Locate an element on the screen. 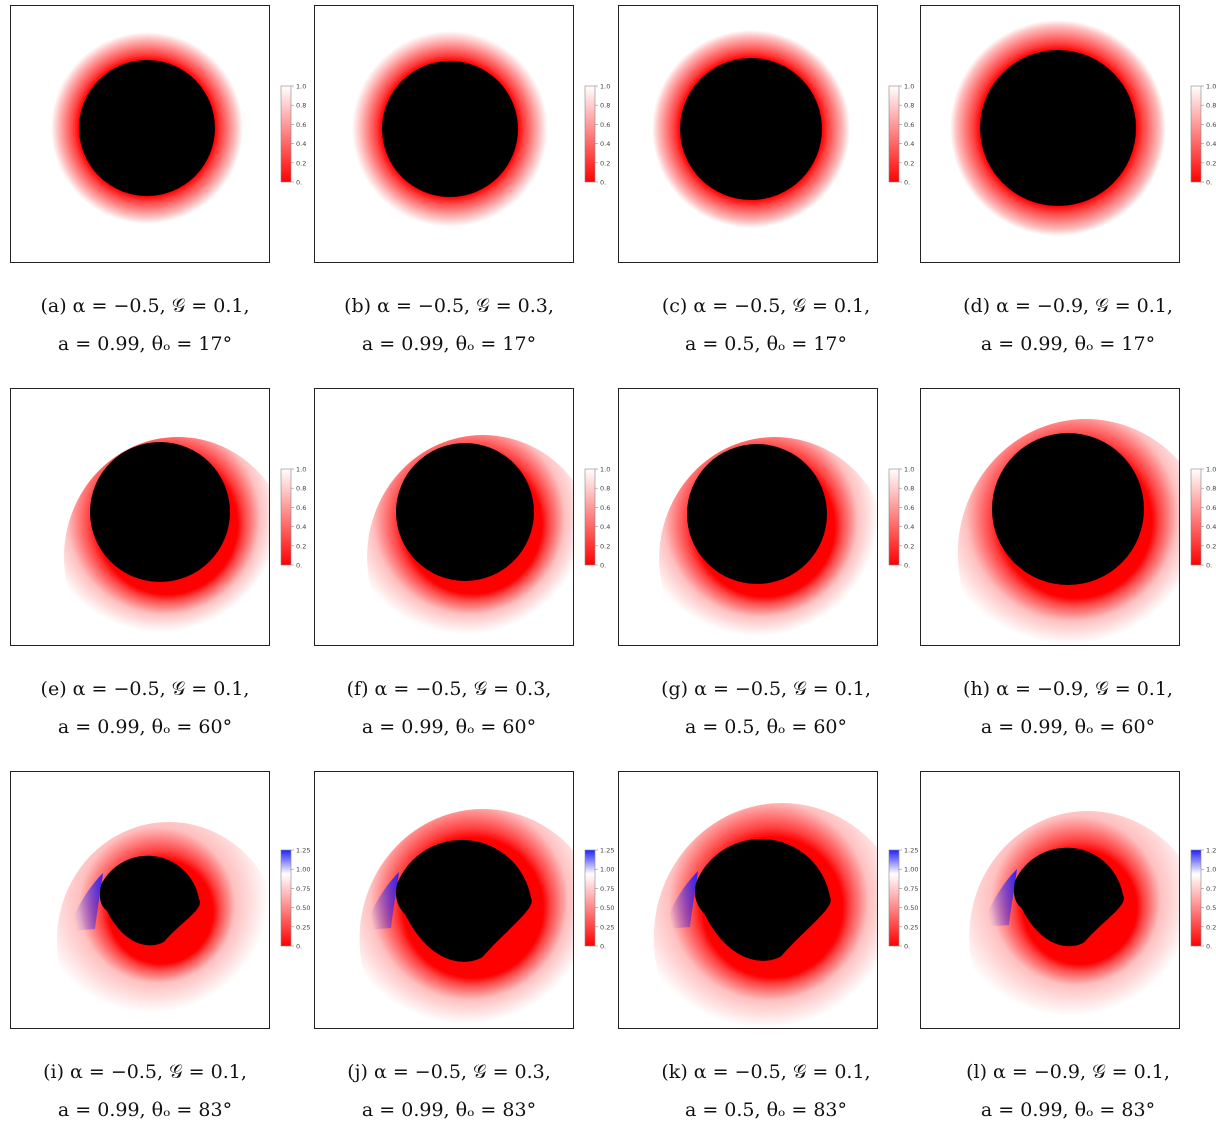 This screenshot has width=1216, height=1129. caption-line-parameters: (b) α = −0.5, 𝒢 = 0.3, is located at coordinates (449, 306).